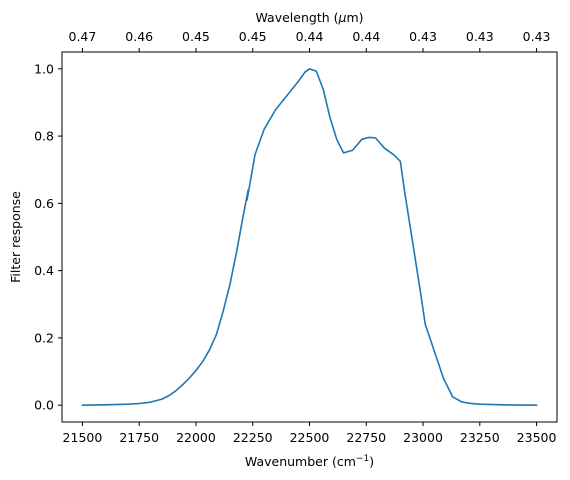  I want to click on x-axis-label: Wavenumber (cm−1), so click(309, 461).